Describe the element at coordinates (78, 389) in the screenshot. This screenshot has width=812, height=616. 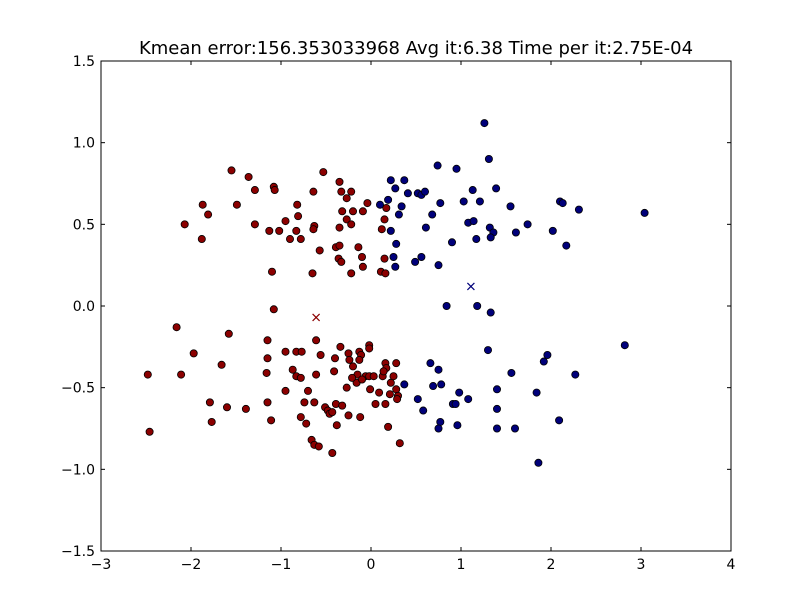
I see `y-tick-label: −0.5` at that location.